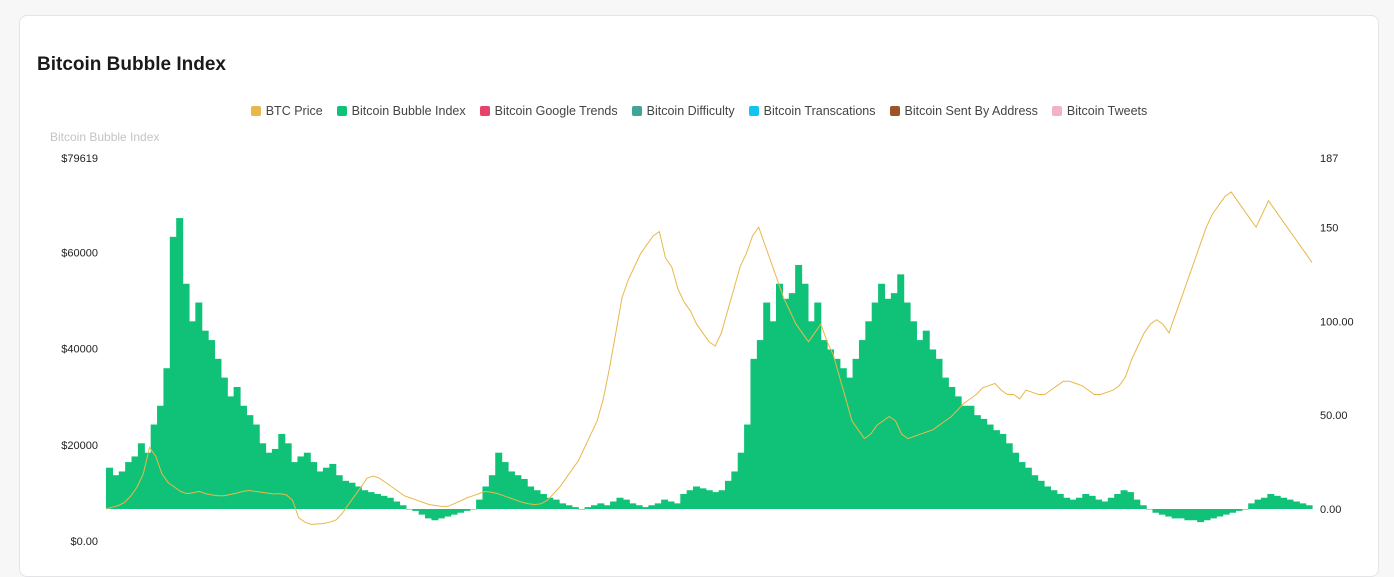  Describe the element at coordinates (294, 111) in the screenshot. I see `legend-label: BTC Price` at that location.